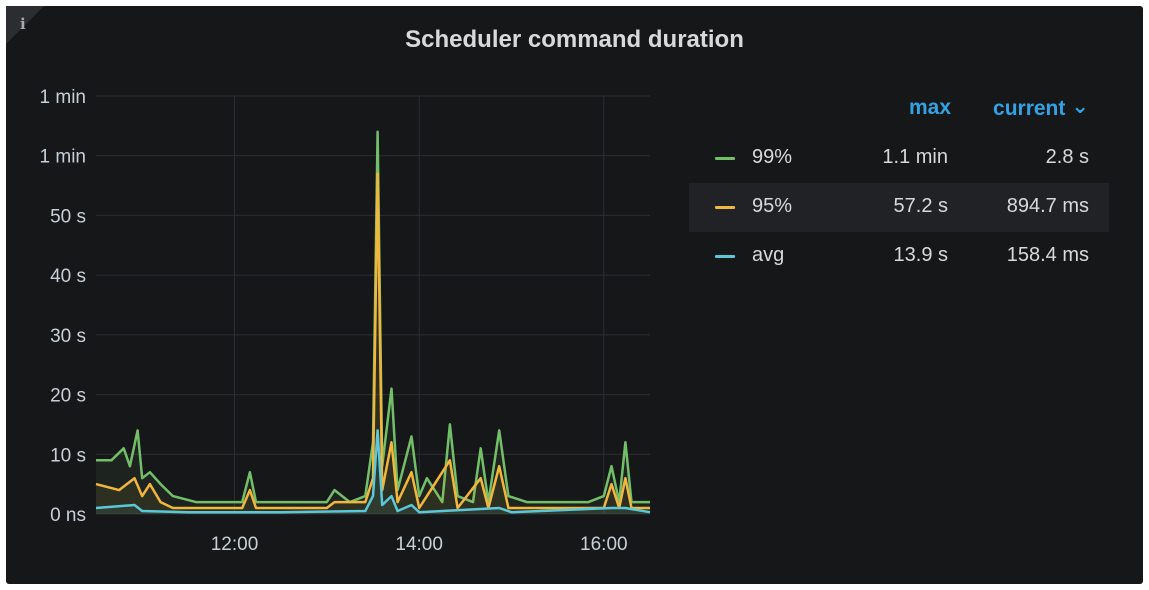 This screenshot has height=590, width=1149. I want to click on legend-row-avg: avg 13.9 s 158.4 ms, so click(899, 256).